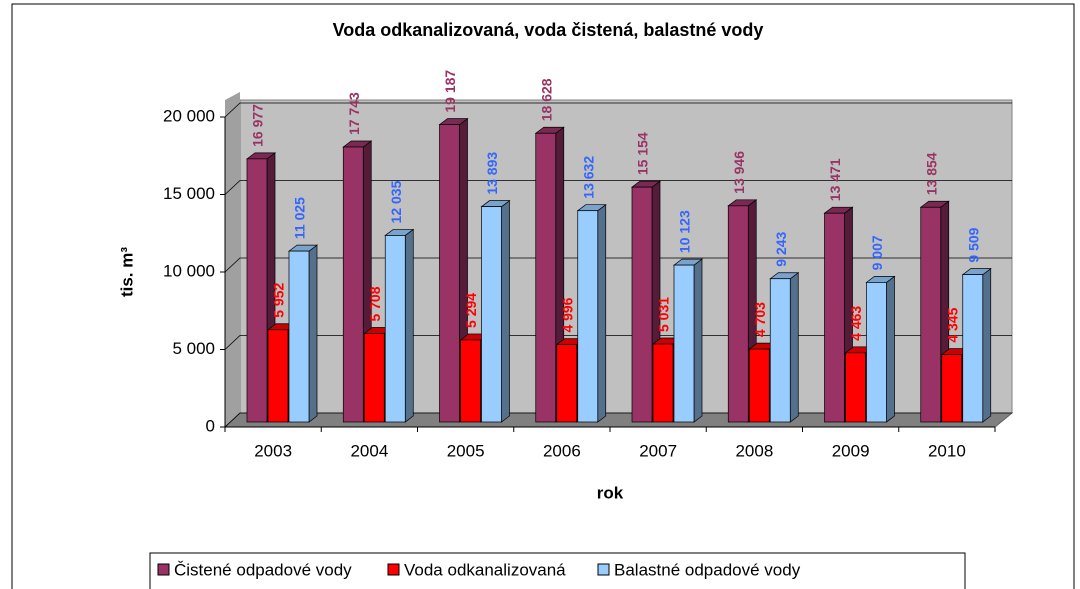 The height and width of the screenshot is (589, 1080). What do you see at coordinates (562, 450) in the screenshot?
I see `x-tick-label: 2006` at bounding box center [562, 450].